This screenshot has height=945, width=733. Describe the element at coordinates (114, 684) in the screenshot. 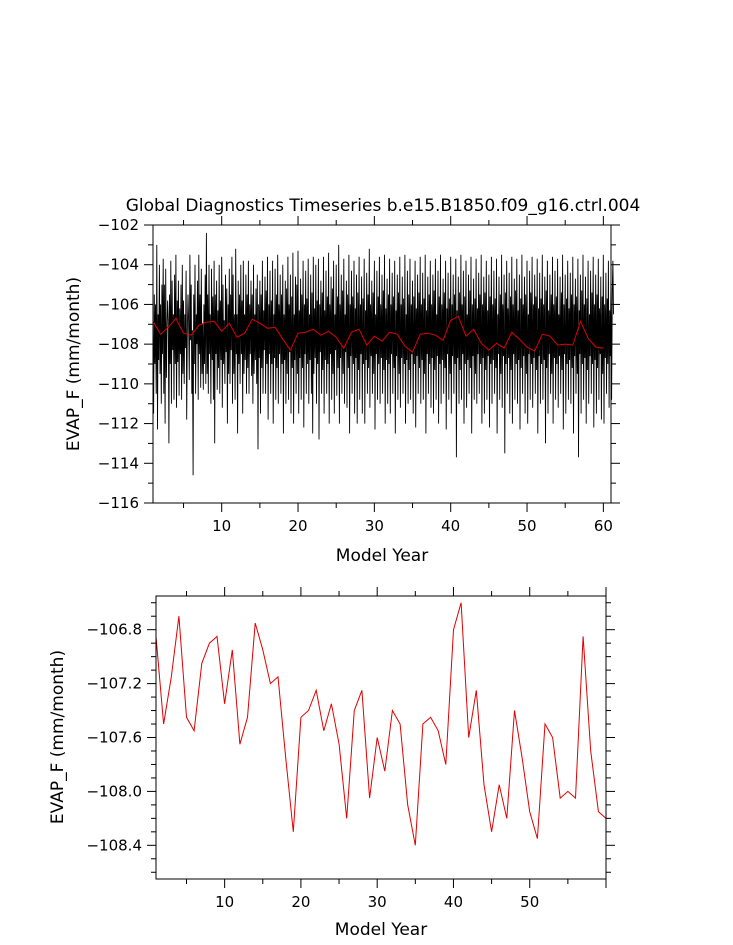

I see `y-tick-label: −107.2` at that location.